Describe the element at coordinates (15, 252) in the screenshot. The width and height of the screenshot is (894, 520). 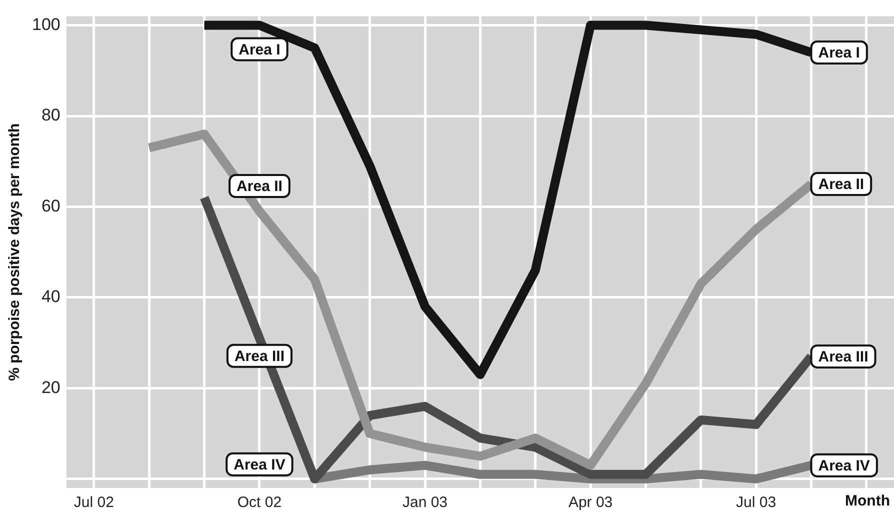
I see `y-axis-title: % porpoise positive days per month` at that location.